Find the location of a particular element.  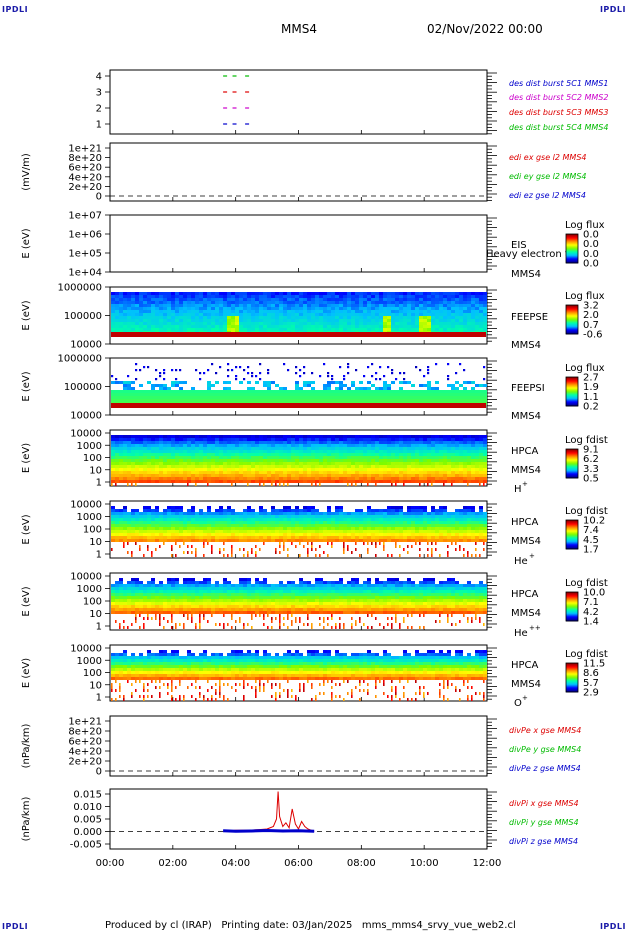

feepsi-cbar-tick: 1.9 is located at coordinates (591, 387).